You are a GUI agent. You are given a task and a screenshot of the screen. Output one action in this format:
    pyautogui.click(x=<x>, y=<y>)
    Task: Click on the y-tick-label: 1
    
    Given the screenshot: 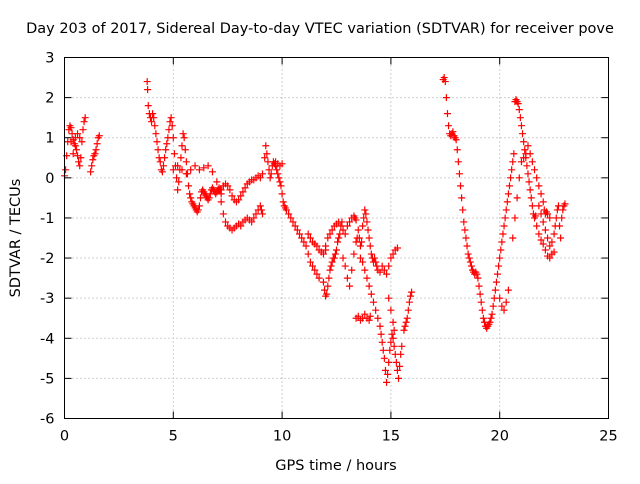 What is the action you would take?
    pyautogui.click(x=49, y=139)
    